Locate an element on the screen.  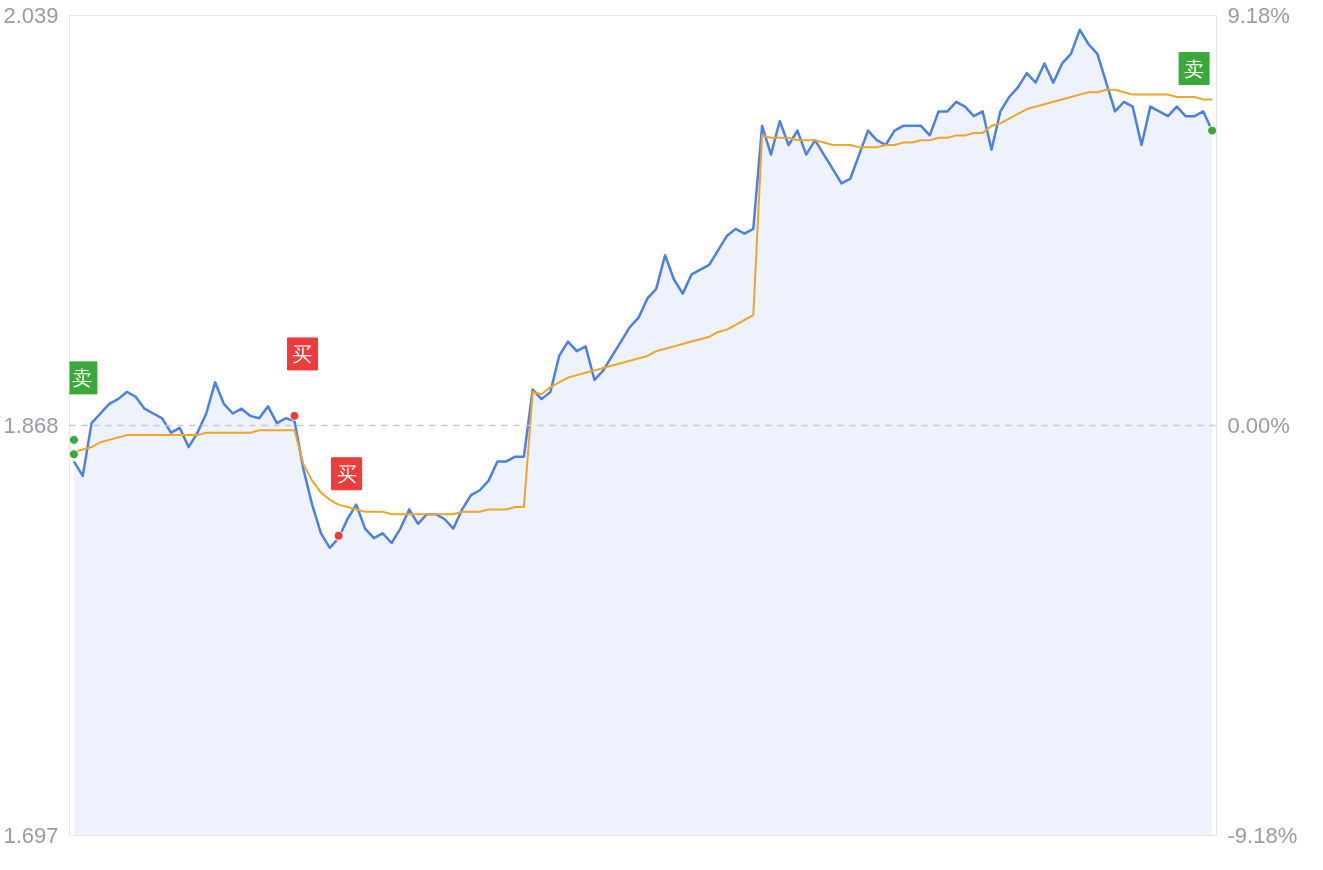
y2-tick-label: 9.18% is located at coordinates (1258, 15).